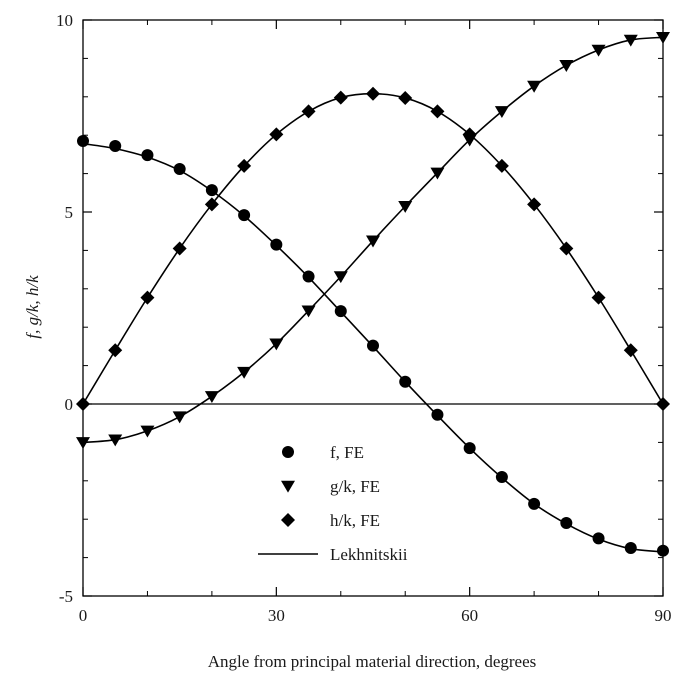 Image resolution: width=673 pixels, height=675 pixels. I want to click on legend-label-3: h/k, FE, so click(355, 520).